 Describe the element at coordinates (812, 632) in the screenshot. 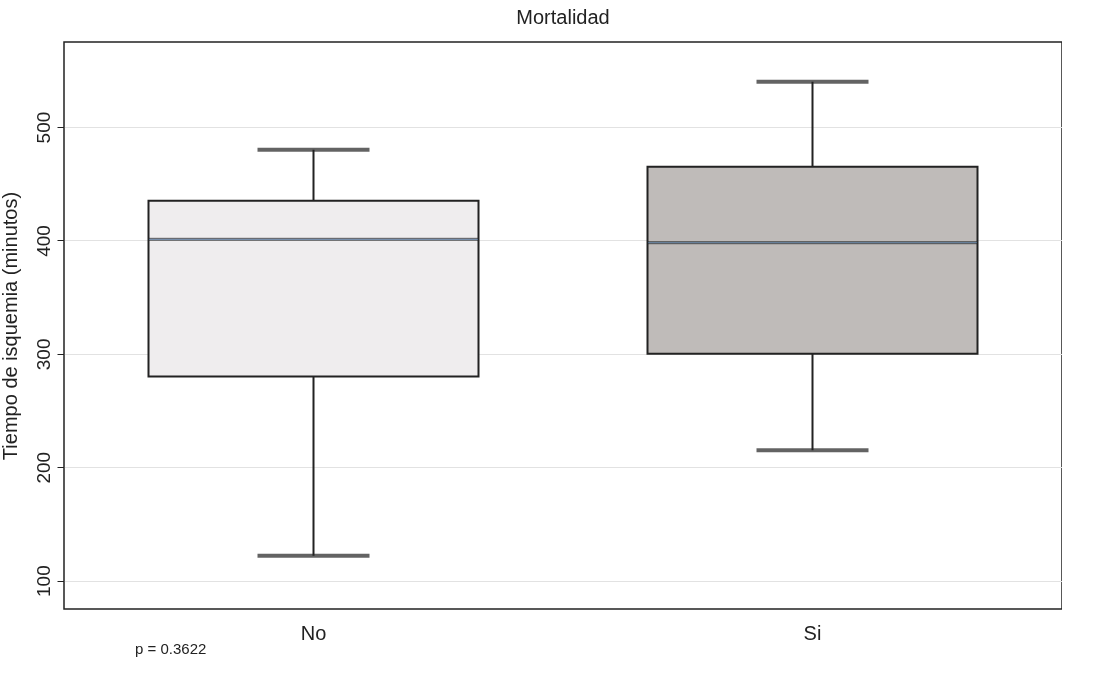

I see `x-tick-label: Si` at that location.